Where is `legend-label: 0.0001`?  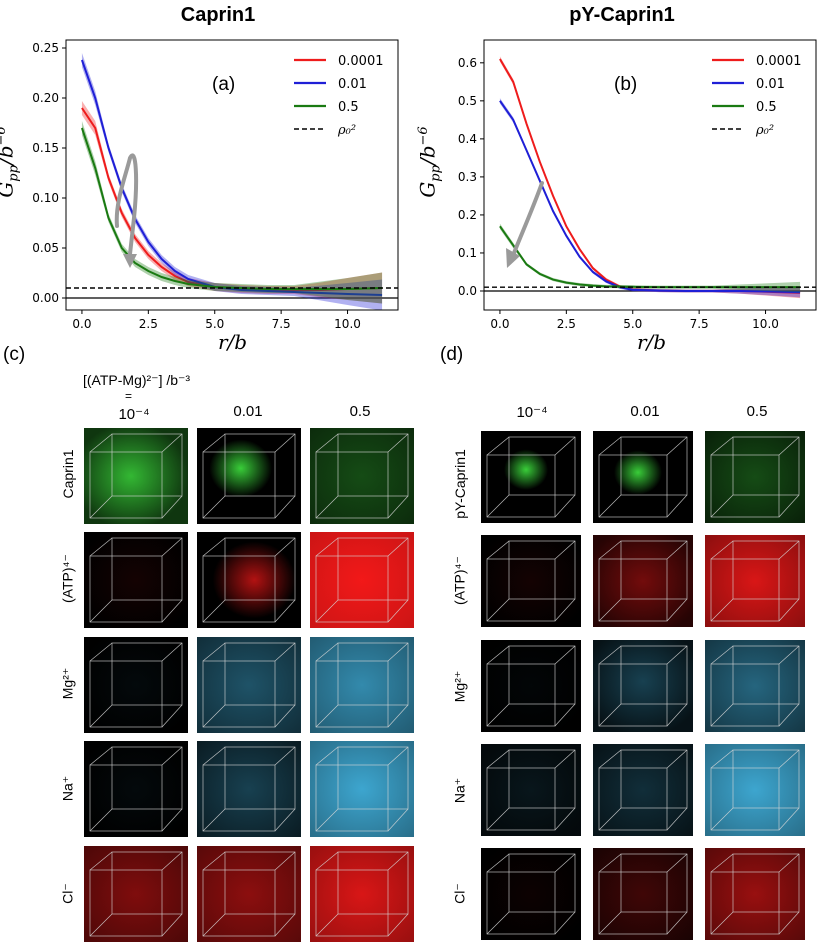
legend-label: 0.0001 is located at coordinates (779, 61).